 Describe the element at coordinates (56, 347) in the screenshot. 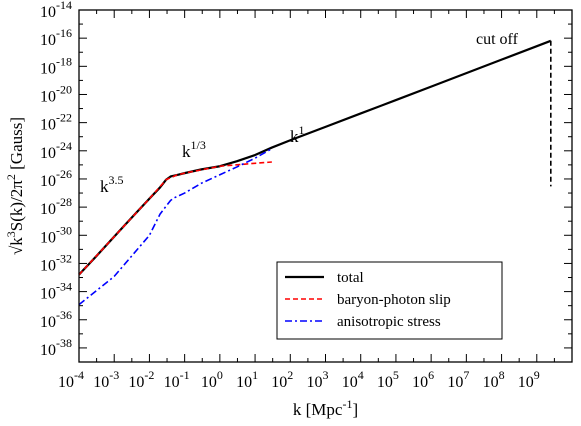

I see `y-tick-label-12: 10-38` at that location.